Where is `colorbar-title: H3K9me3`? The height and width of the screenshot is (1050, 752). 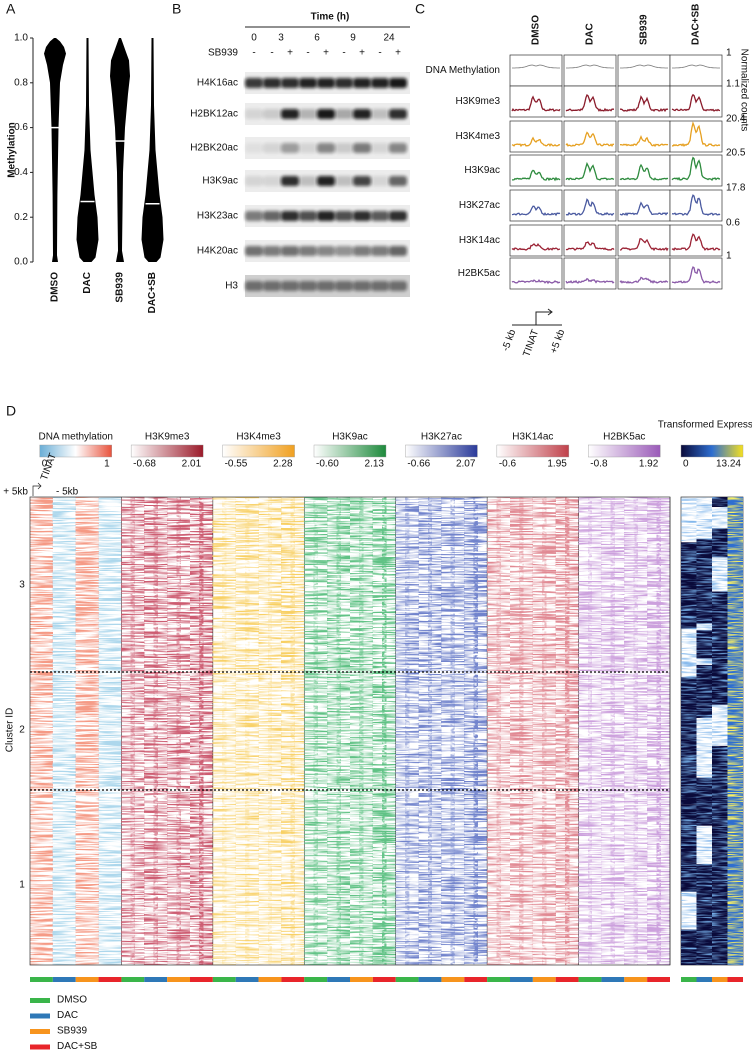 colorbar-title: H3K9me3 is located at coordinates (167, 437).